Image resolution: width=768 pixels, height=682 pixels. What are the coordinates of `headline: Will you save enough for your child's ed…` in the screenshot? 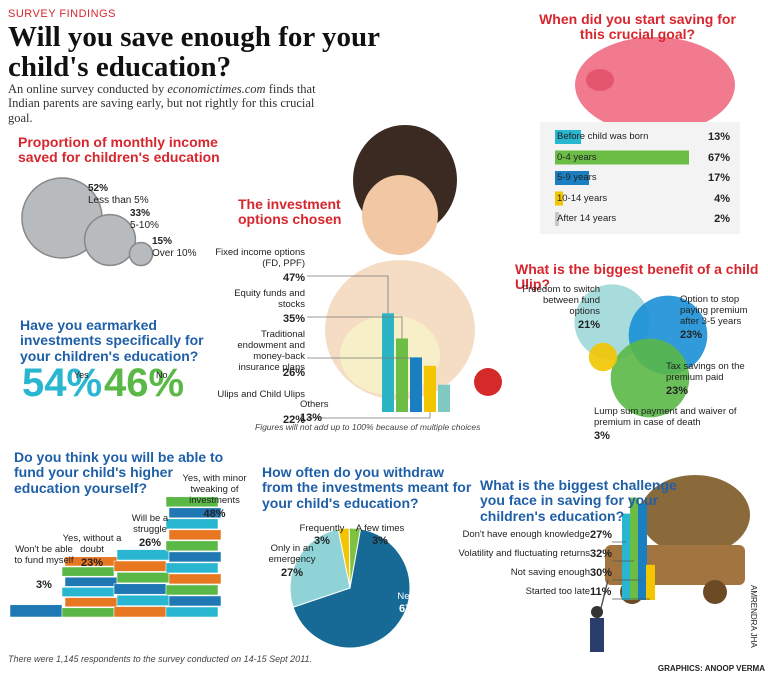 It's located at (194, 52).